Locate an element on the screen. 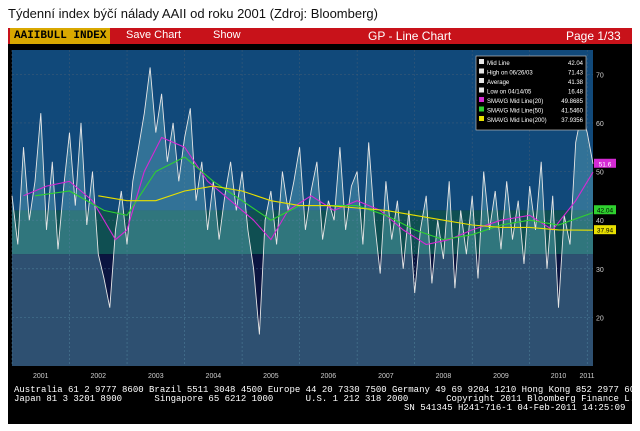 The width and height of the screenshot is (640, 431). show-button: Show is located at coordinates (227, 35).